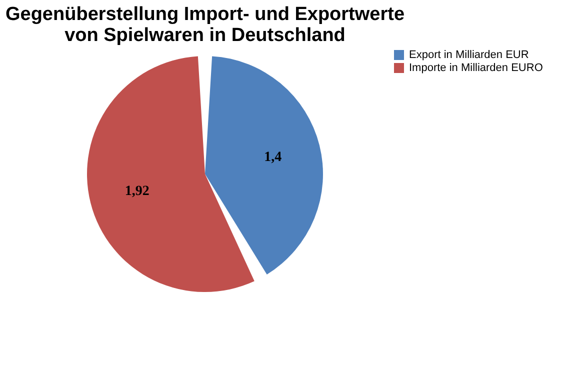 Image resolution: width=588 pixels, height=390 pixels. I want to click on text: von Spielwaren in Deutschland, so click(205, 35).